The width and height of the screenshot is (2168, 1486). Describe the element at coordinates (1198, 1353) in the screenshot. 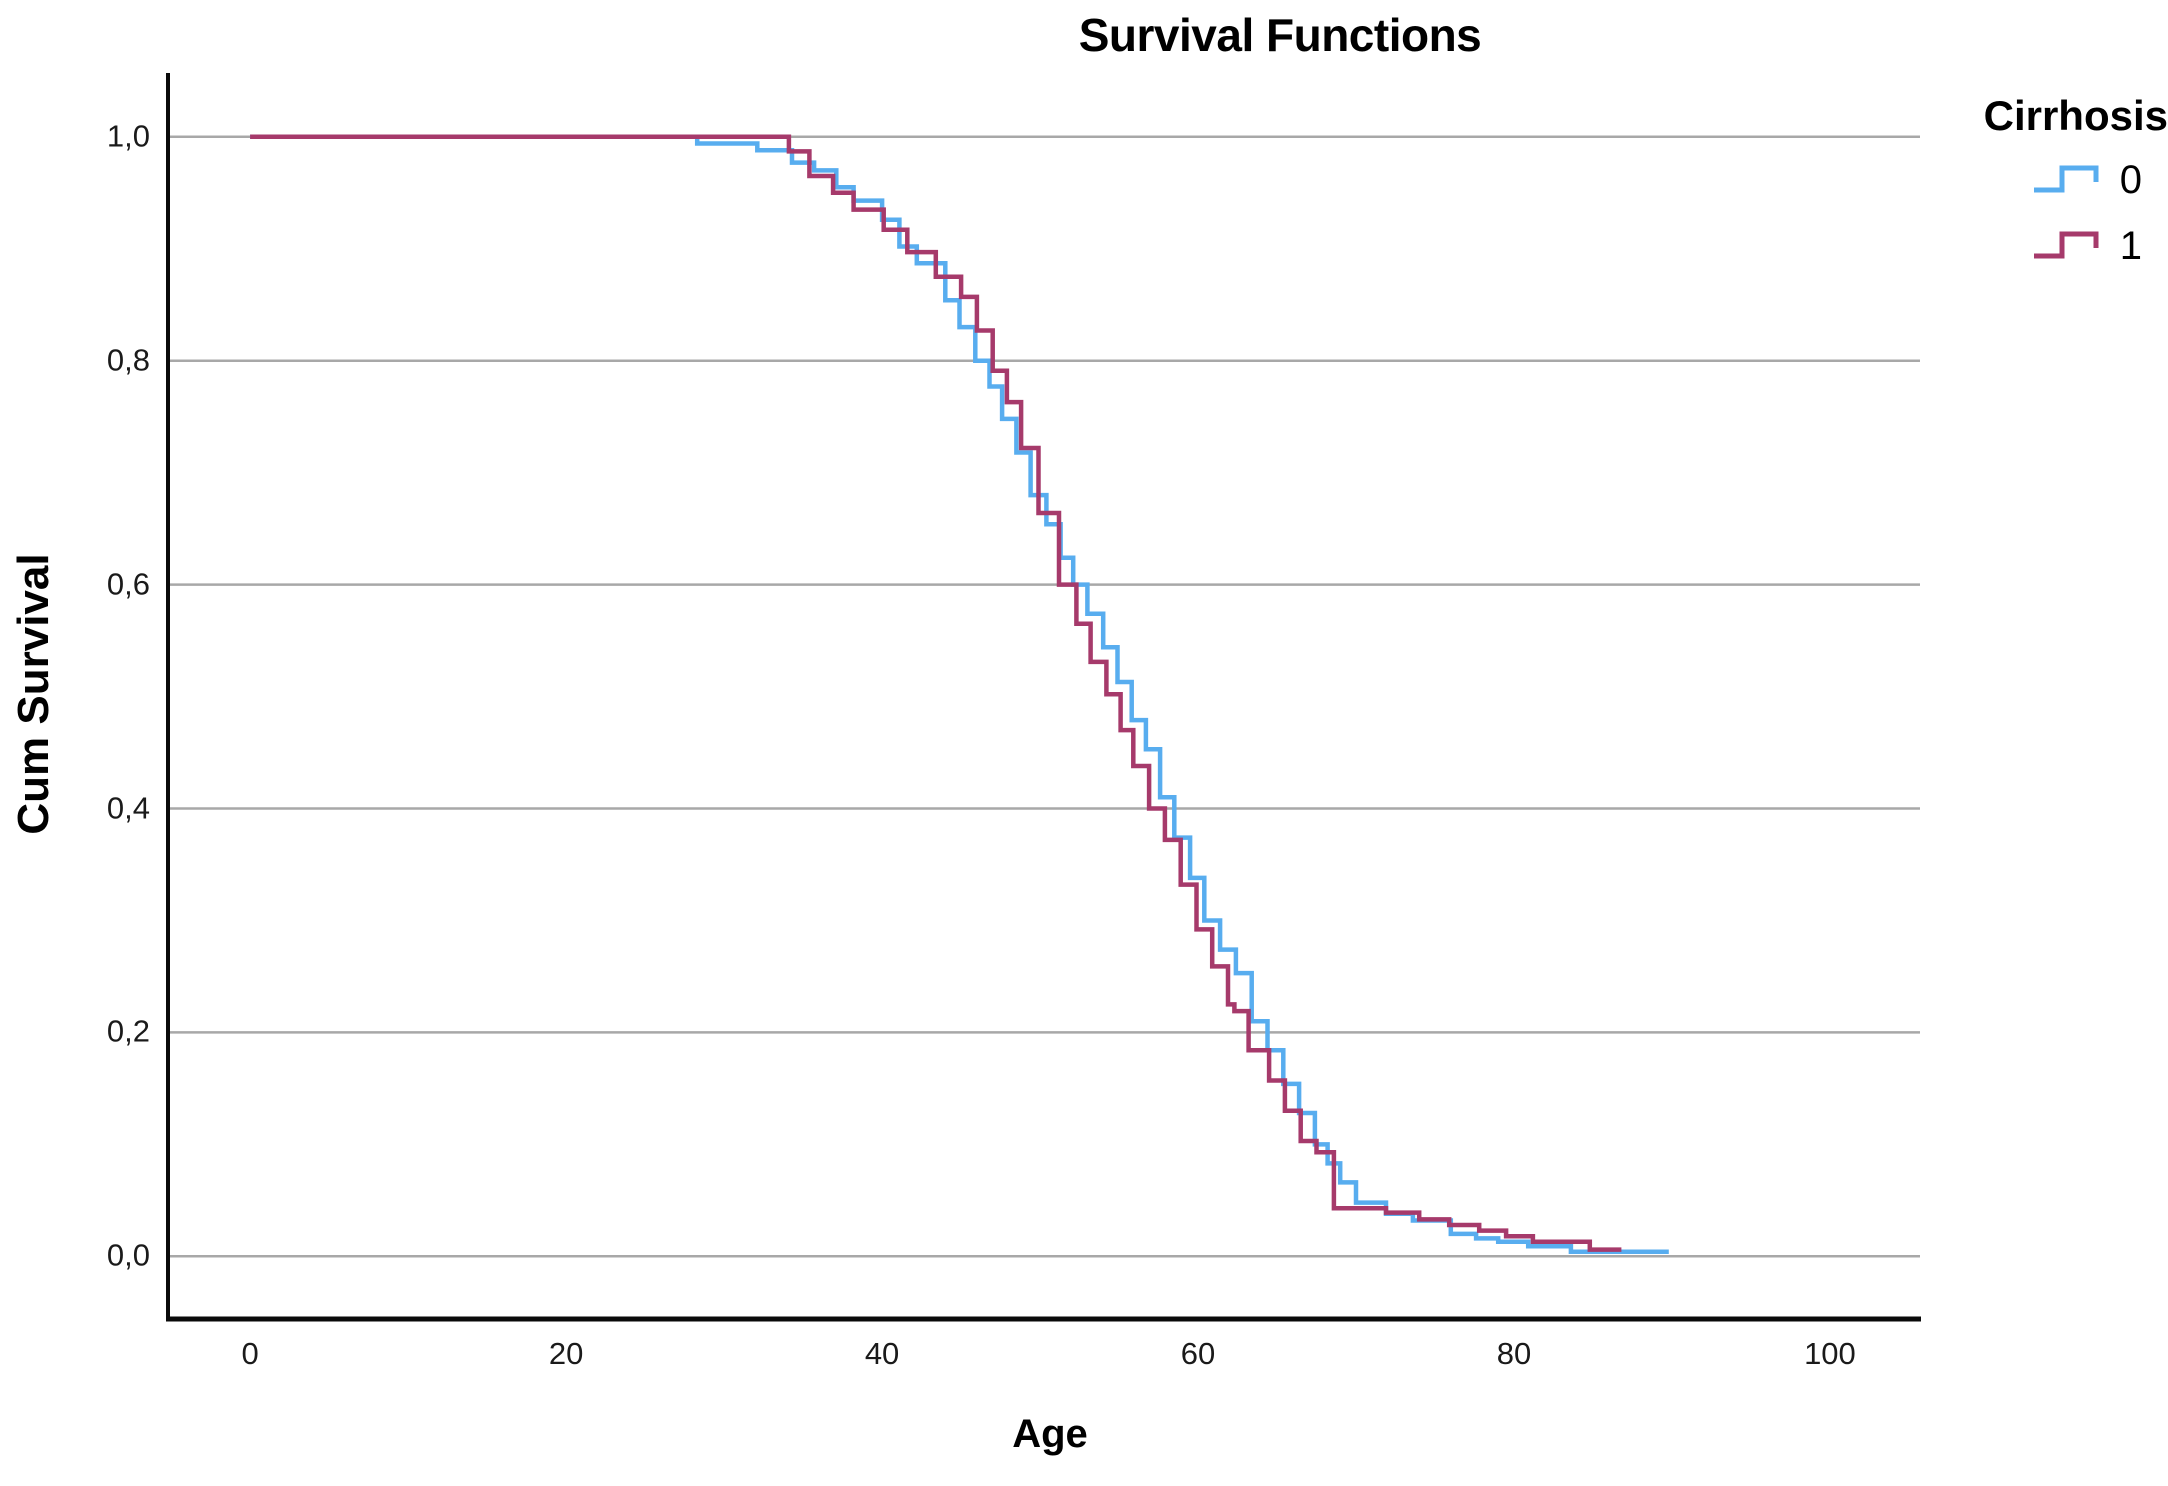

I see `x-tick-label-60: 60` at that location.